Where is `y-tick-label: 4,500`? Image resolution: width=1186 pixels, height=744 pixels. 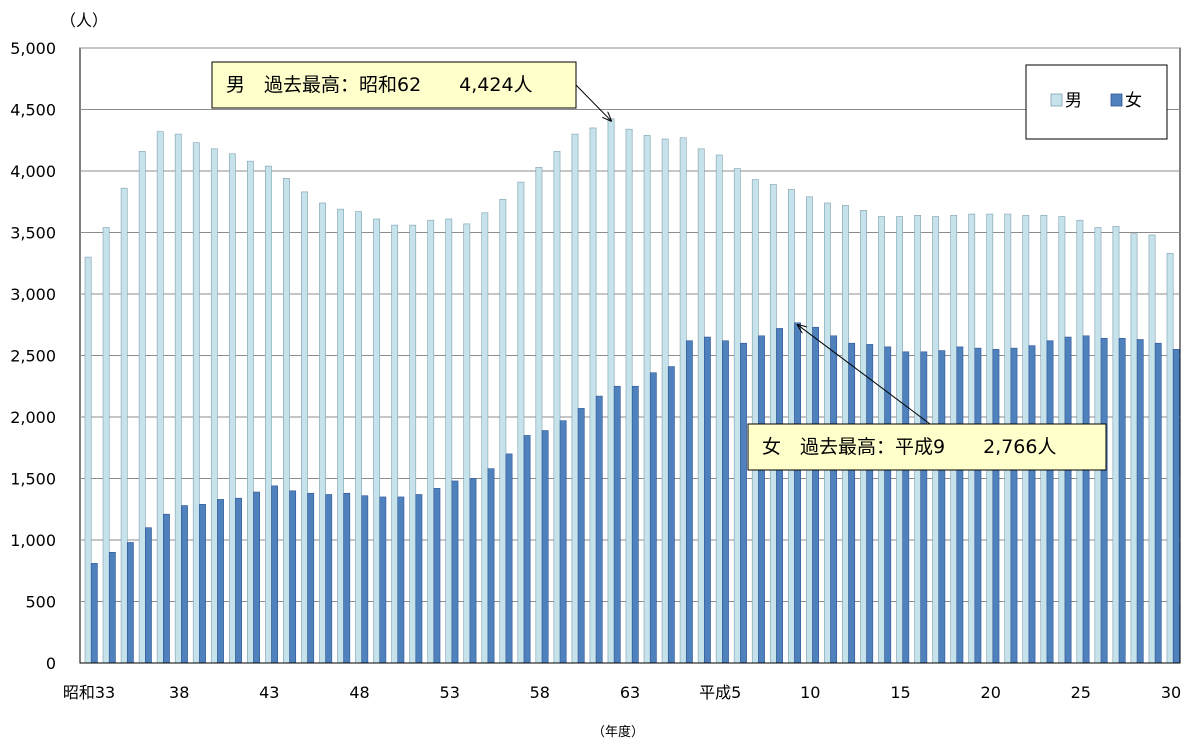
y-tick-label: 4,500 is located at coordinates (33, 110).